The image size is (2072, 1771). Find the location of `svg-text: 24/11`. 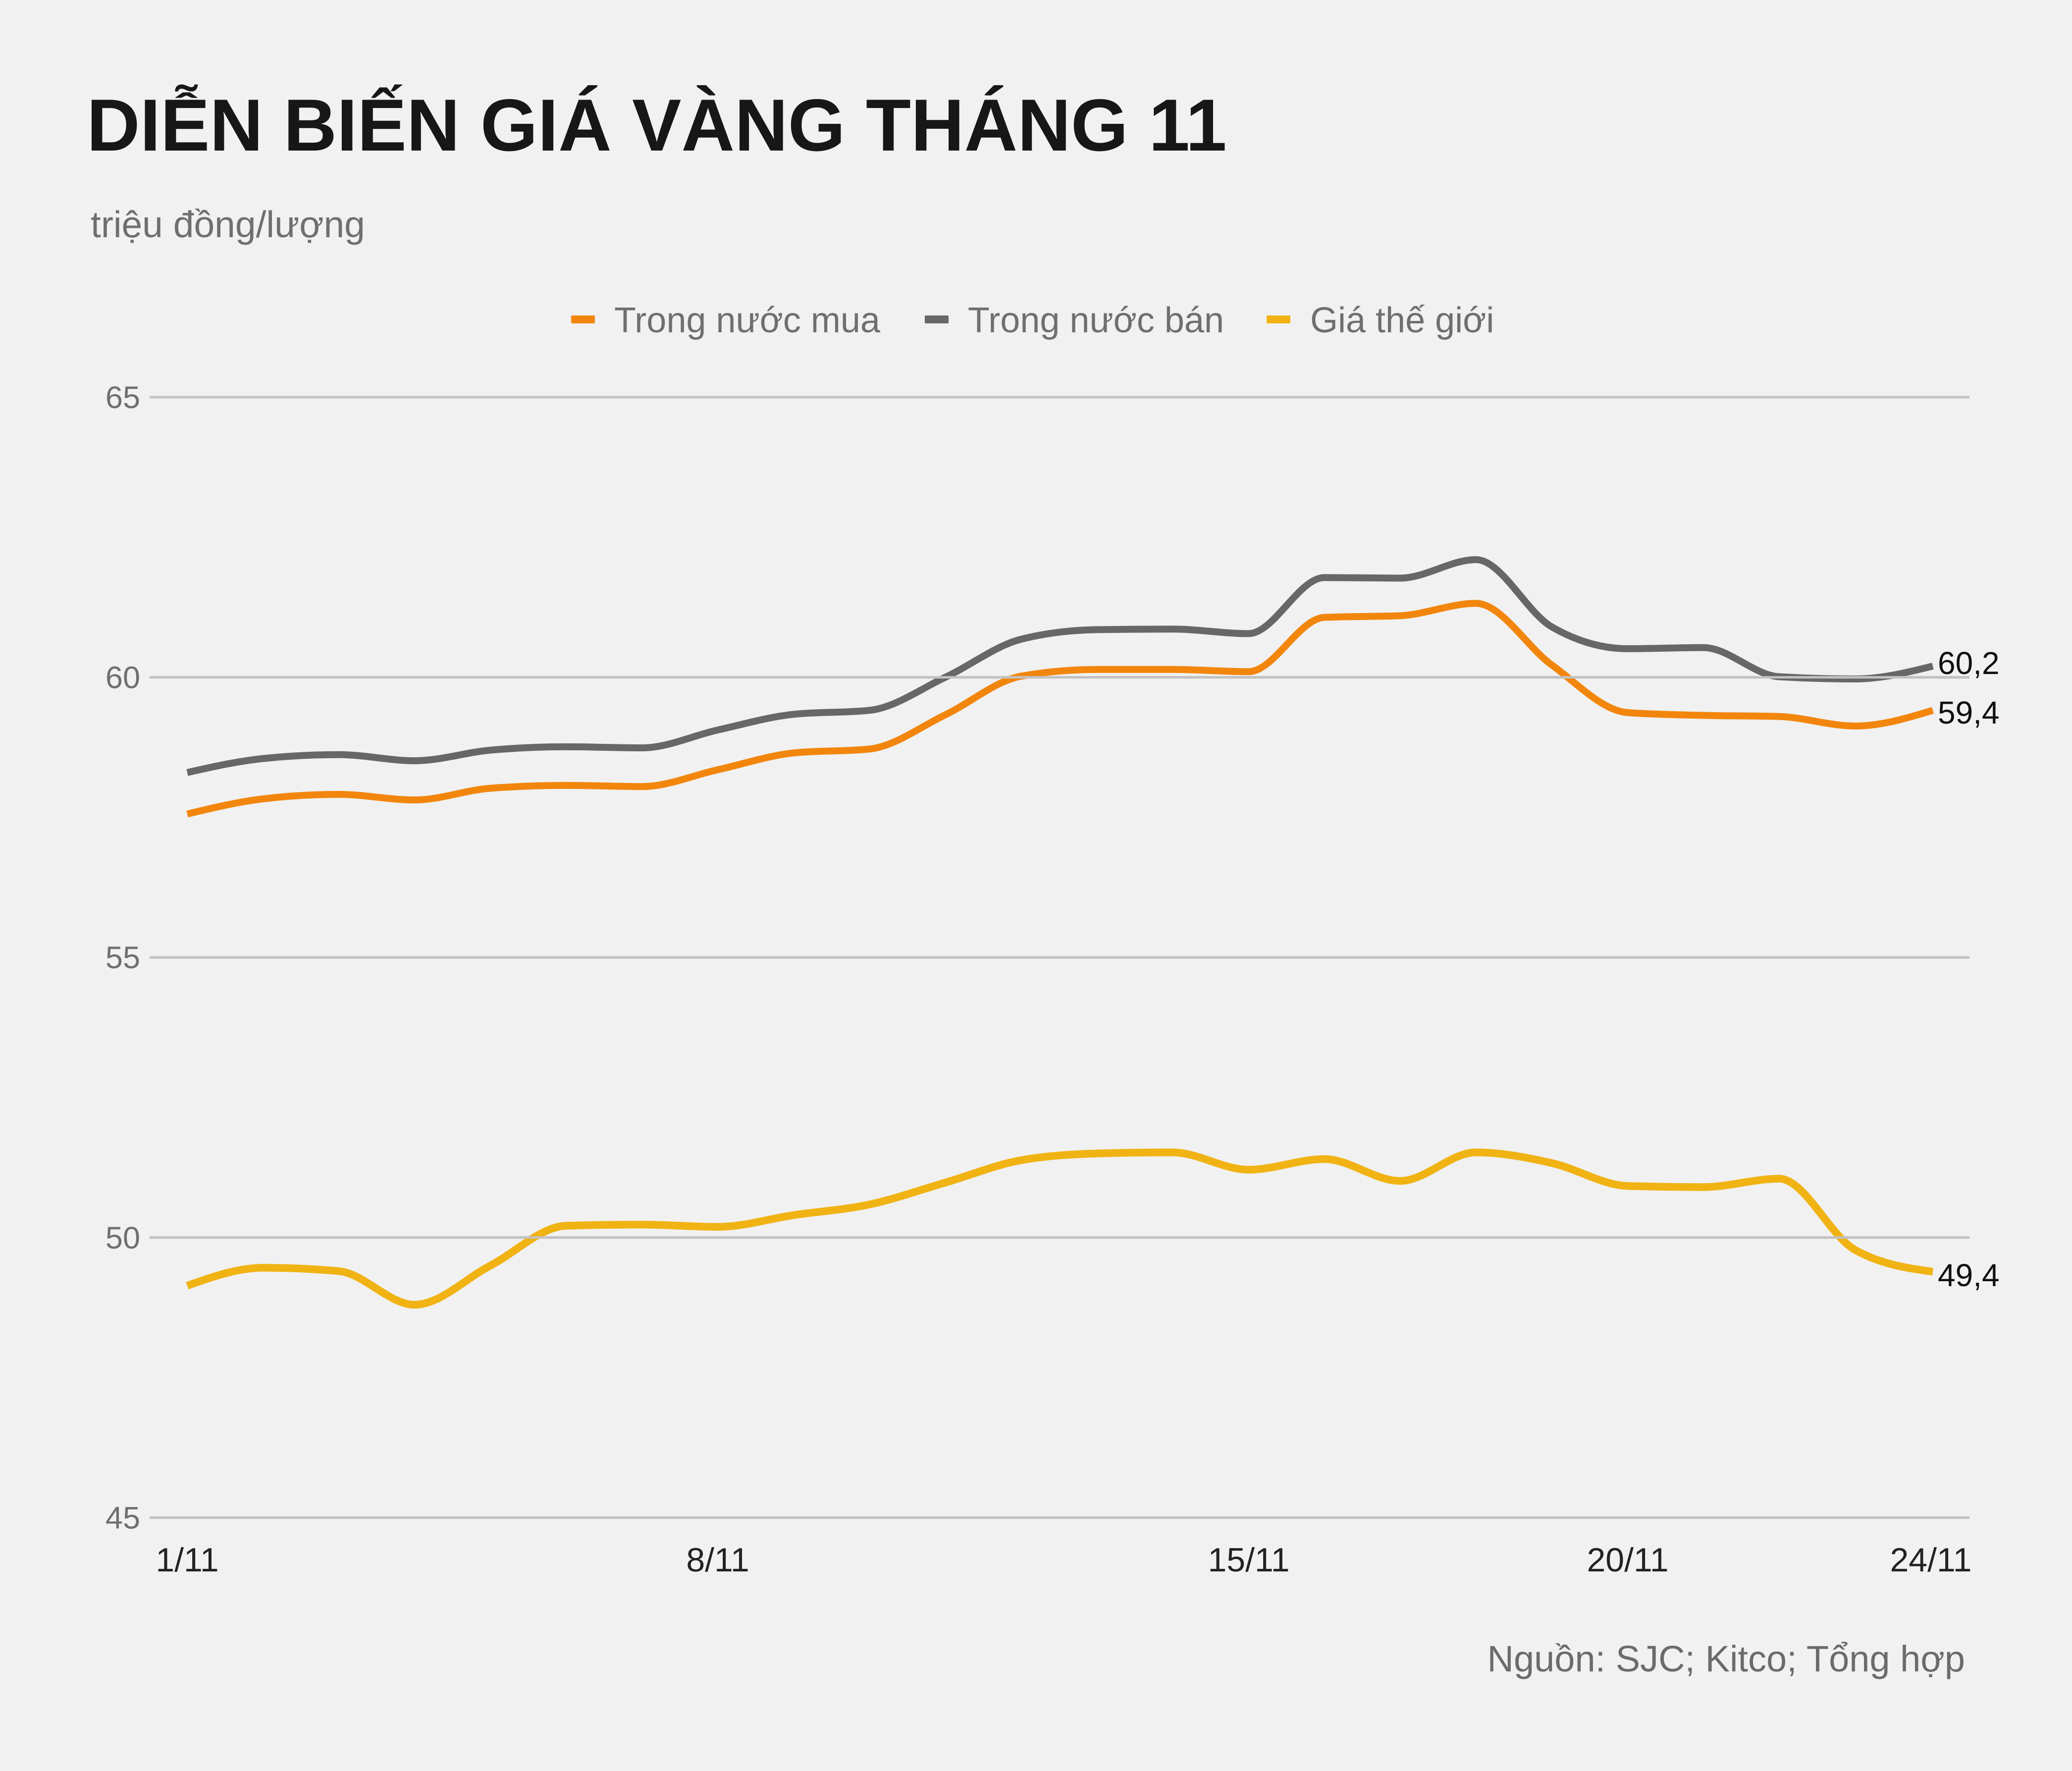

svg-text: 24/11 is located at coordinates (1930, 1560).